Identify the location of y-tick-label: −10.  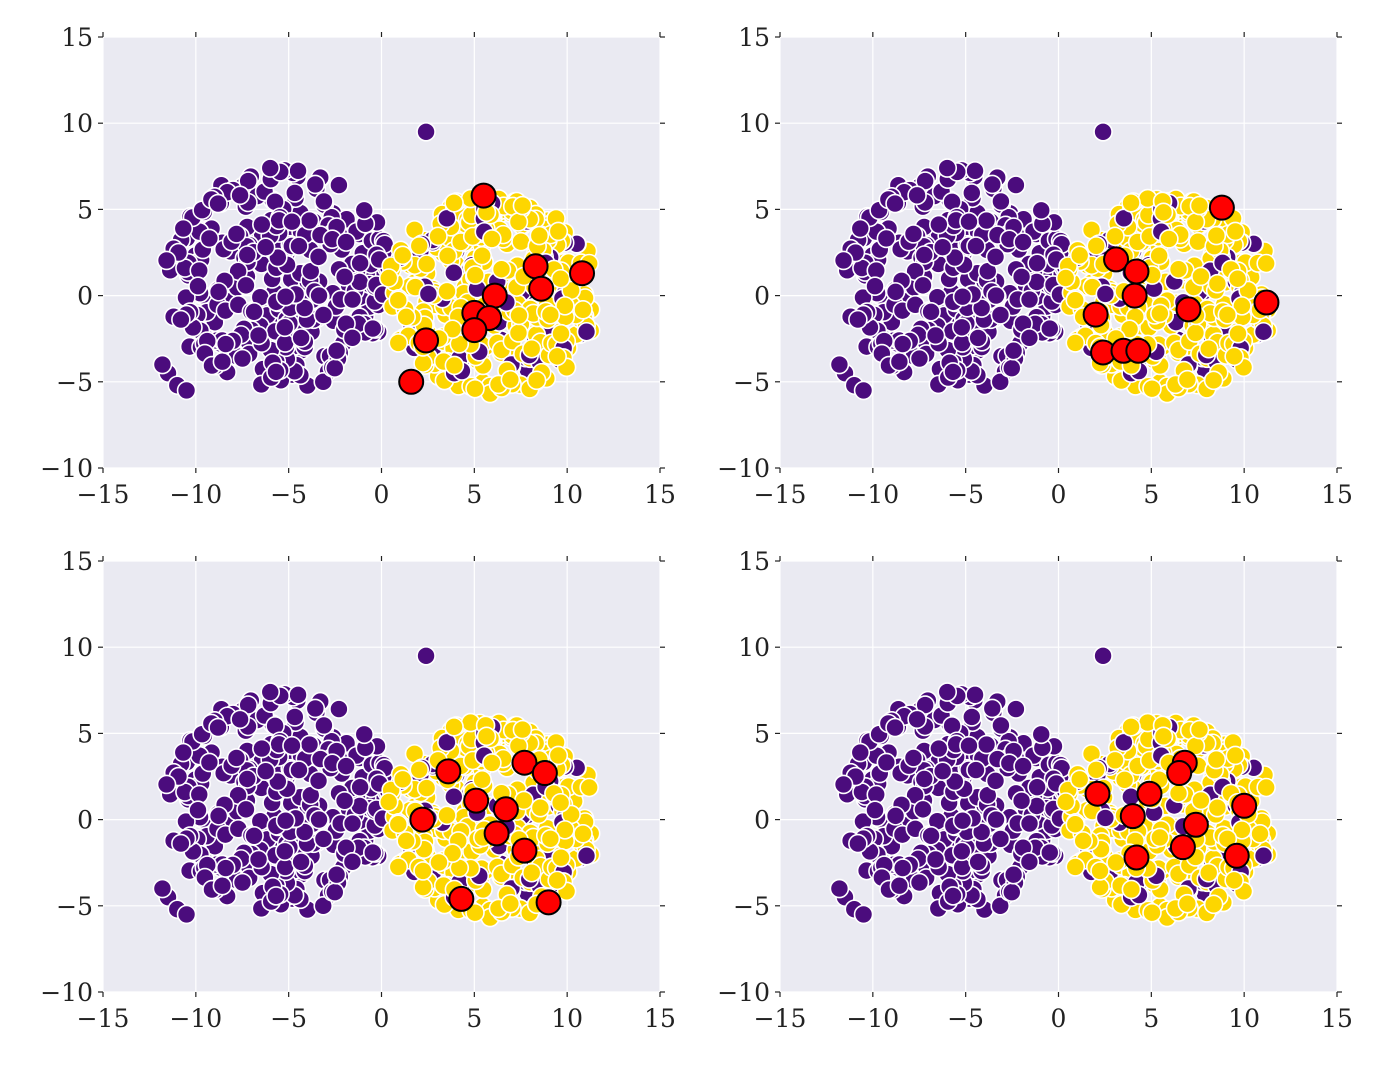
(743, 468).